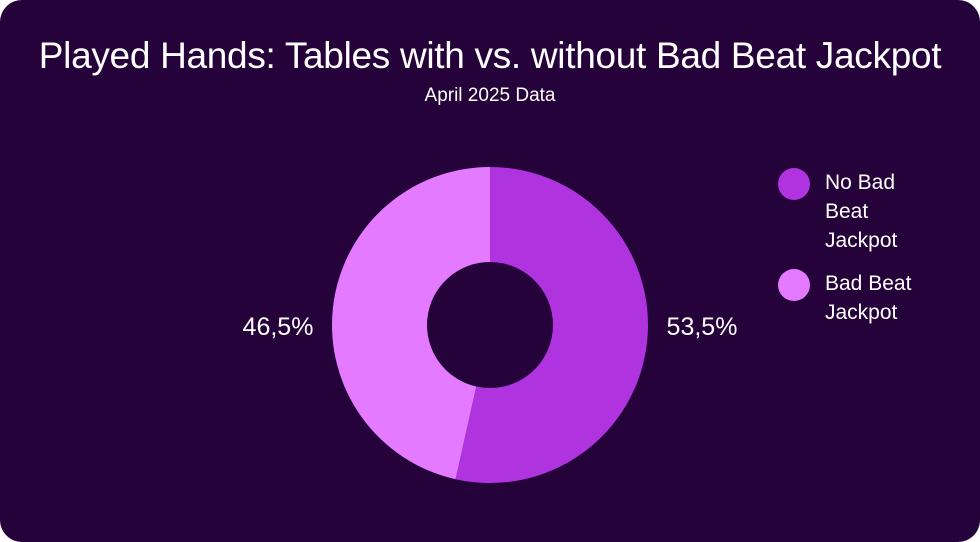 The image size is (980, 542). I want to click on legend-swatch-bad-beat-jackpot, so click(794, 285).